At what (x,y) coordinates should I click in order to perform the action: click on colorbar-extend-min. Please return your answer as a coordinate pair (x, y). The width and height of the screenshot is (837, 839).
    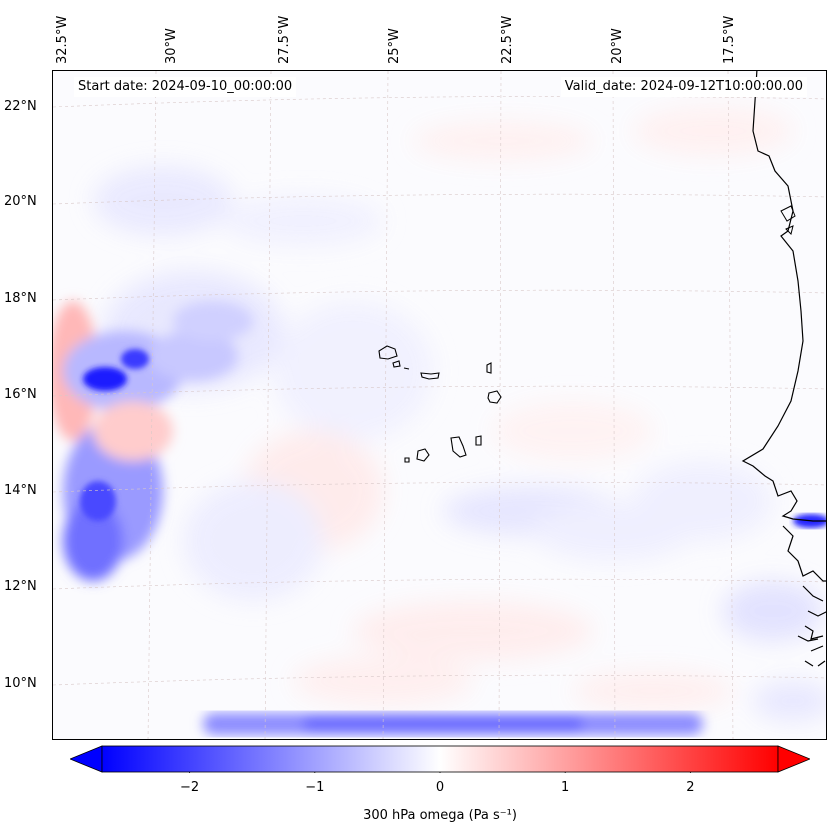
    Looking at the image, I should click on (85, 759).